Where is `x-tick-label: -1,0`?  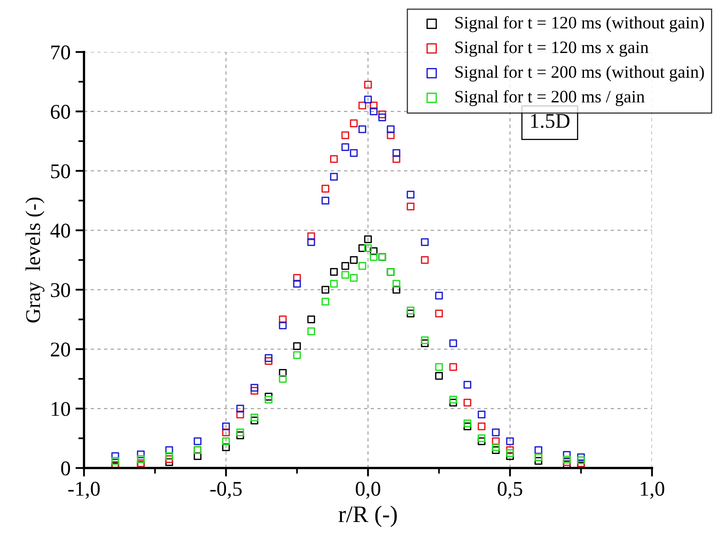 x-tick-label: -1,0 is located at coordinates (84, 490).